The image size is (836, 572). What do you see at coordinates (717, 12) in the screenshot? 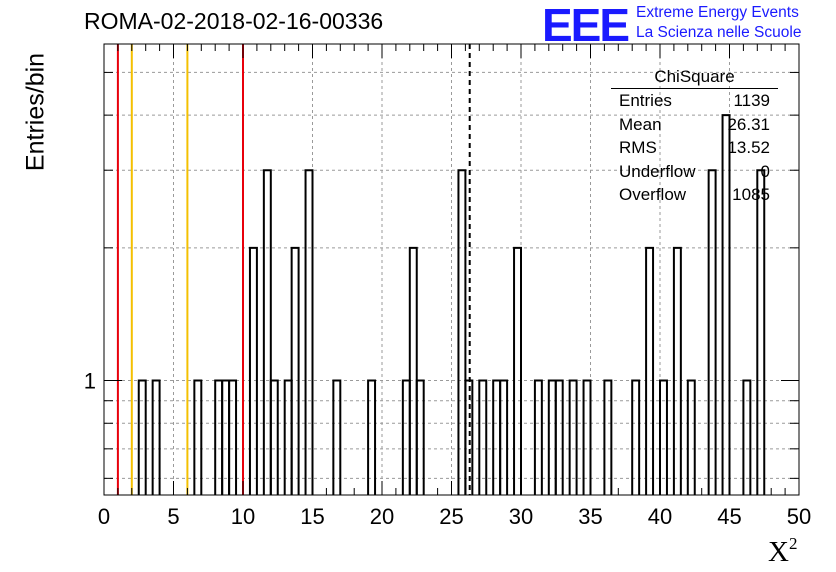
I see `logo-line-1: Extreme Energy Events` at bounding box center [717, 12].